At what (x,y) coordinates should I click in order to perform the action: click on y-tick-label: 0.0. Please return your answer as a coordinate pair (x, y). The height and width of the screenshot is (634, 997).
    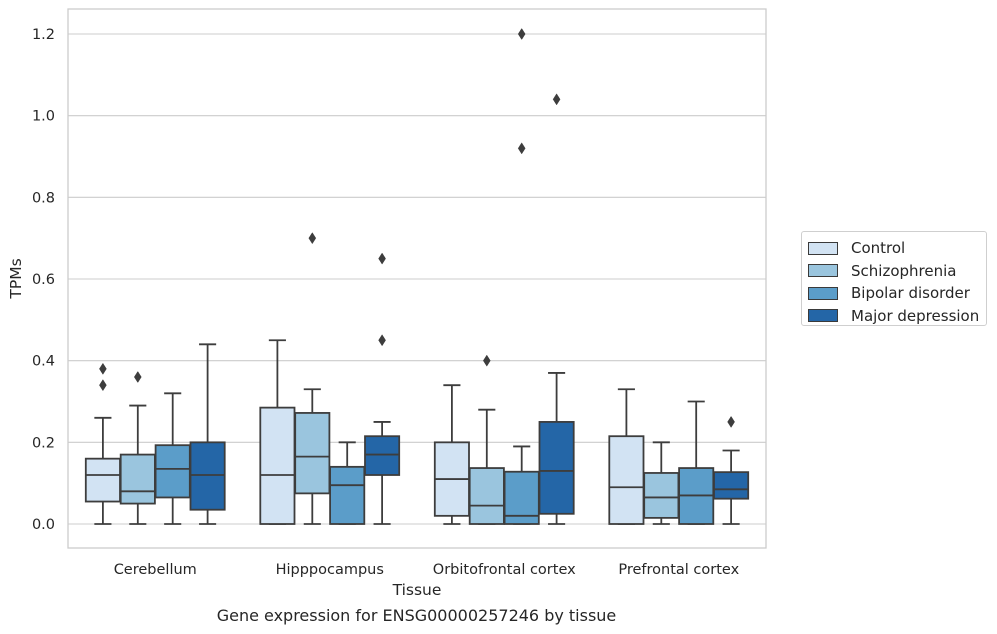
    Looking at the image, I should click on (43, 525).